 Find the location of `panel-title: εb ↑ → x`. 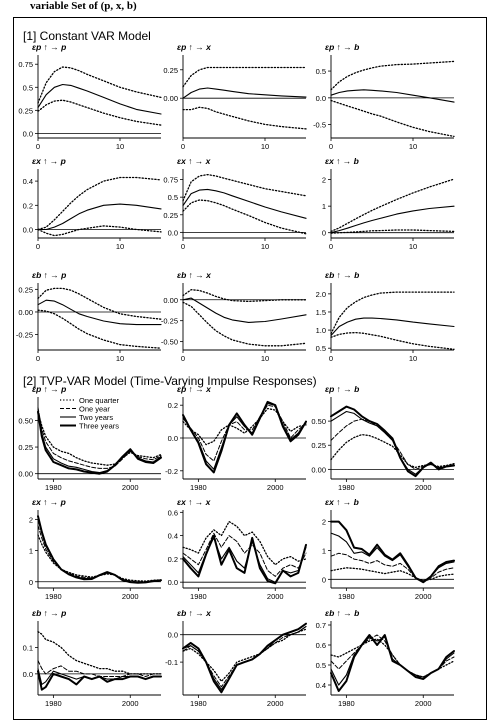

panel-title: εb ↑ → x is located at coordinates (194, 275).